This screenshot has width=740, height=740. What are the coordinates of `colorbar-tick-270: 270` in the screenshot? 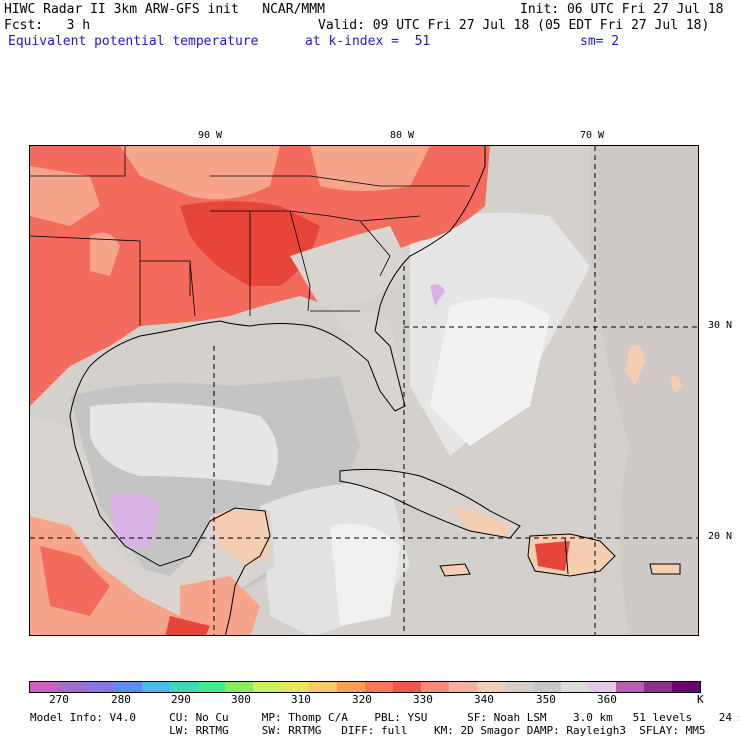 It's located at (59, 699).